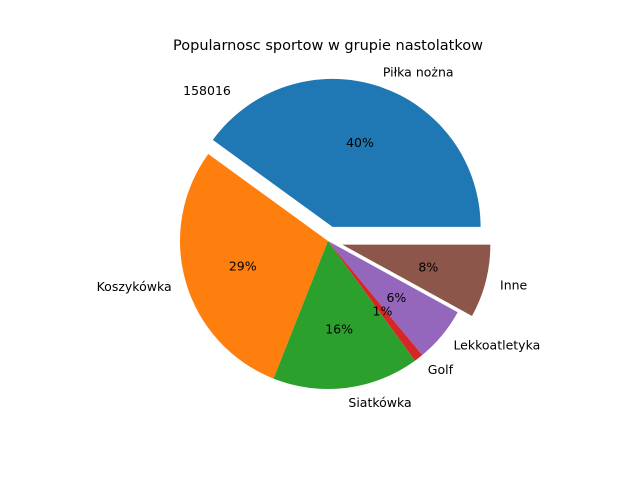 This screenshot has width=640, height=485. I want to click on pie-slice-golf, so click(375, 301).